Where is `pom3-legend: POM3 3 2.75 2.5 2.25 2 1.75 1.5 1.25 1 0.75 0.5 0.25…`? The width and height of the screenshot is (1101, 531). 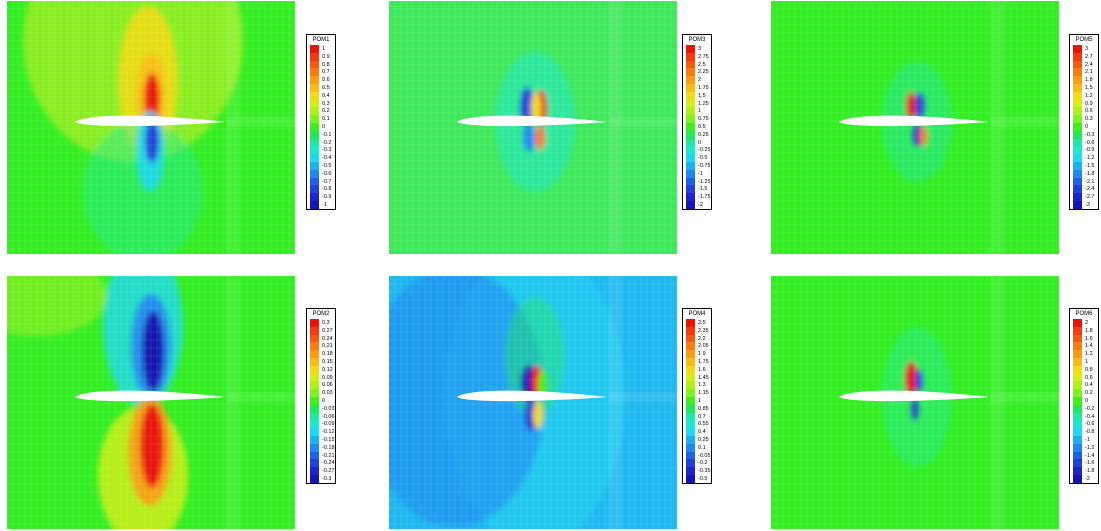 pom3-legend: POM3 3 2.75 2.5 2.25 2 1.75 1.5 1.25 1 0.75 0.5 0.25… is located at coordinates (697, 122).